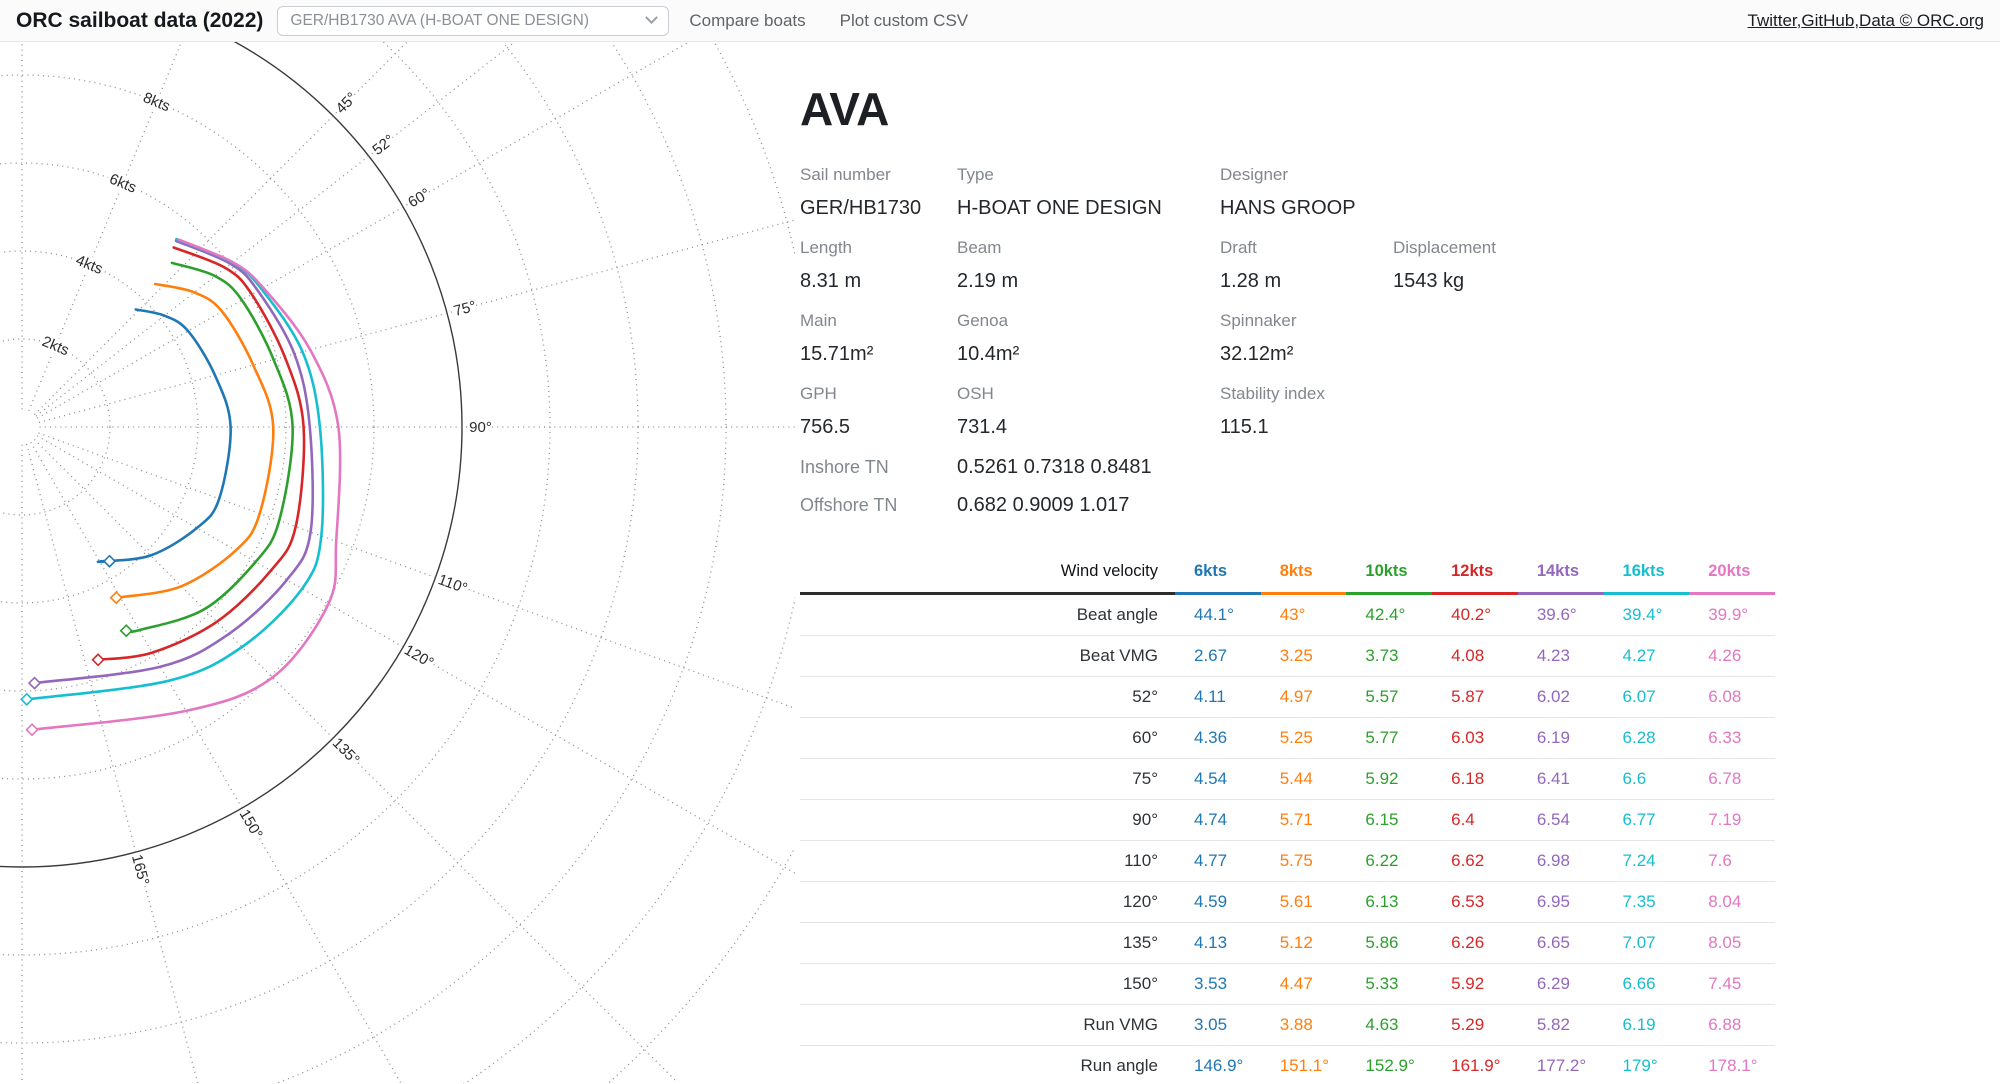  What do you see at coordinates (1468, 942) in the screenshot?
I see `table-cell: 6.26` at bounding box center [1468, 942].